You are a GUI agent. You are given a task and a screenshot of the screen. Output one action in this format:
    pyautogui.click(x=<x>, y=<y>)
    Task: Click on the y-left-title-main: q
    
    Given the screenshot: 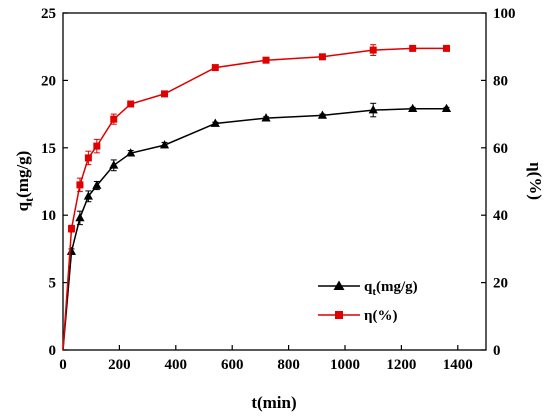 What is the action you would take?
    pyautogui.click(x=22, y=206)
    